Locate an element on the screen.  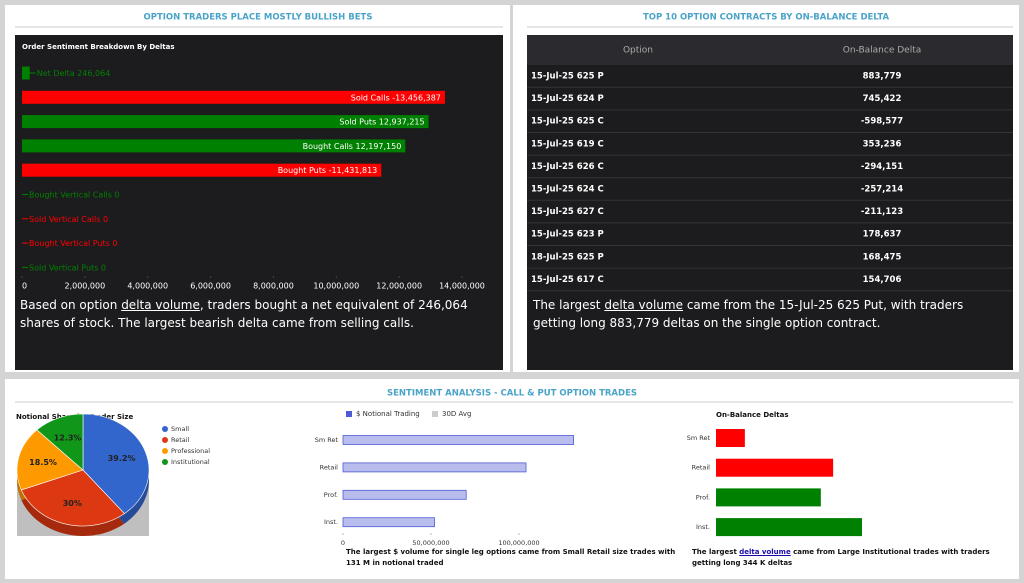
table-cell: -294,151 is located at coordinates (882, 167).